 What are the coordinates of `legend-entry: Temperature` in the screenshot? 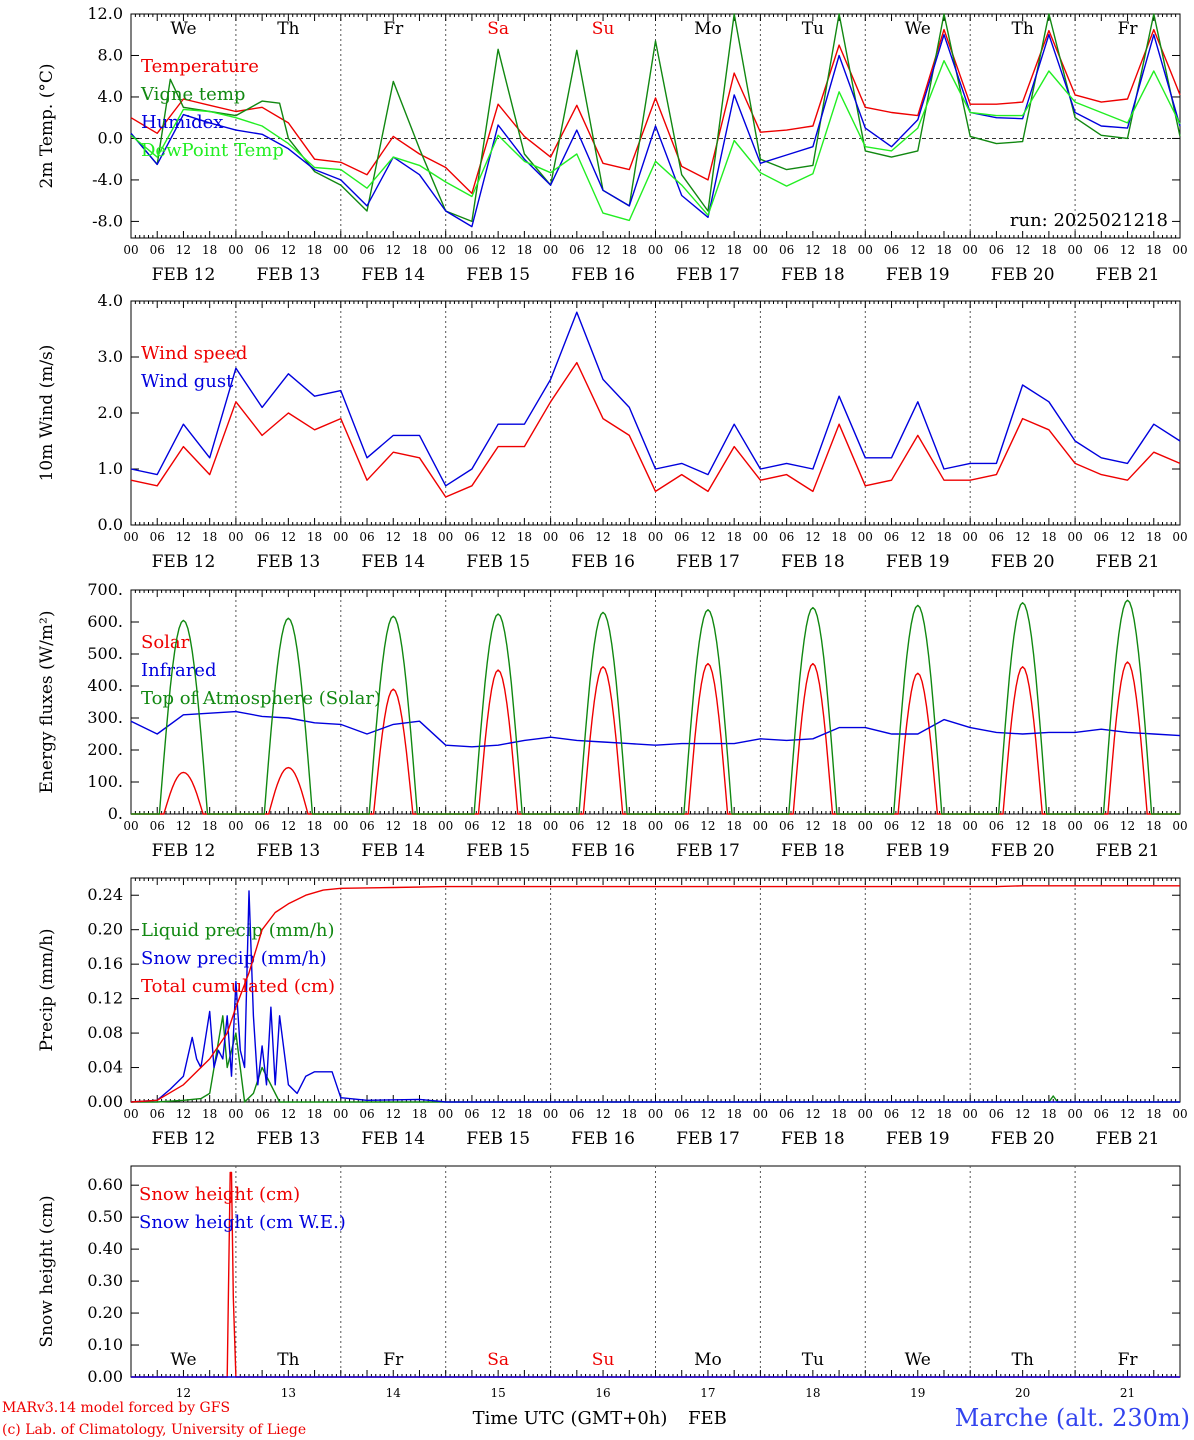 It's located at (200, 66).